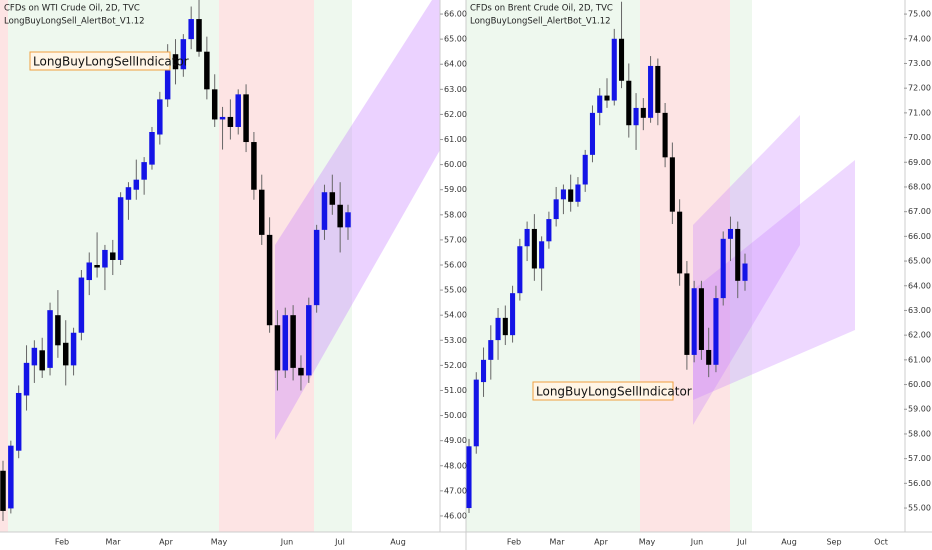 This screenshot has width=932, height=550. I want to click on x-tick-label: Apr, so click(166, 542).